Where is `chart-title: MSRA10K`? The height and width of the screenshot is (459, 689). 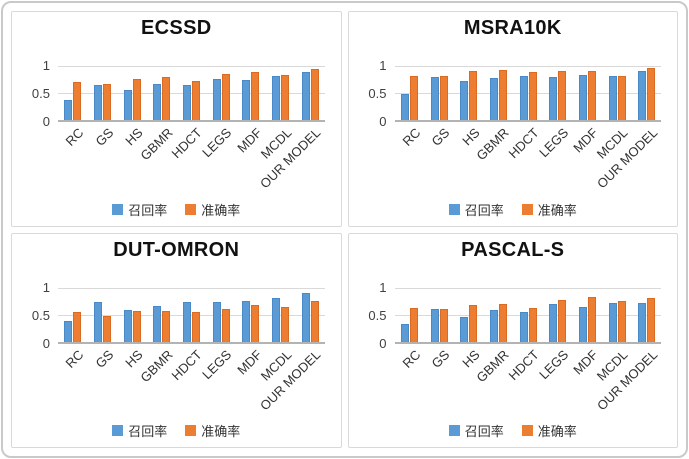 chart-title: MSRA10K is located at coordinates (512, 28).